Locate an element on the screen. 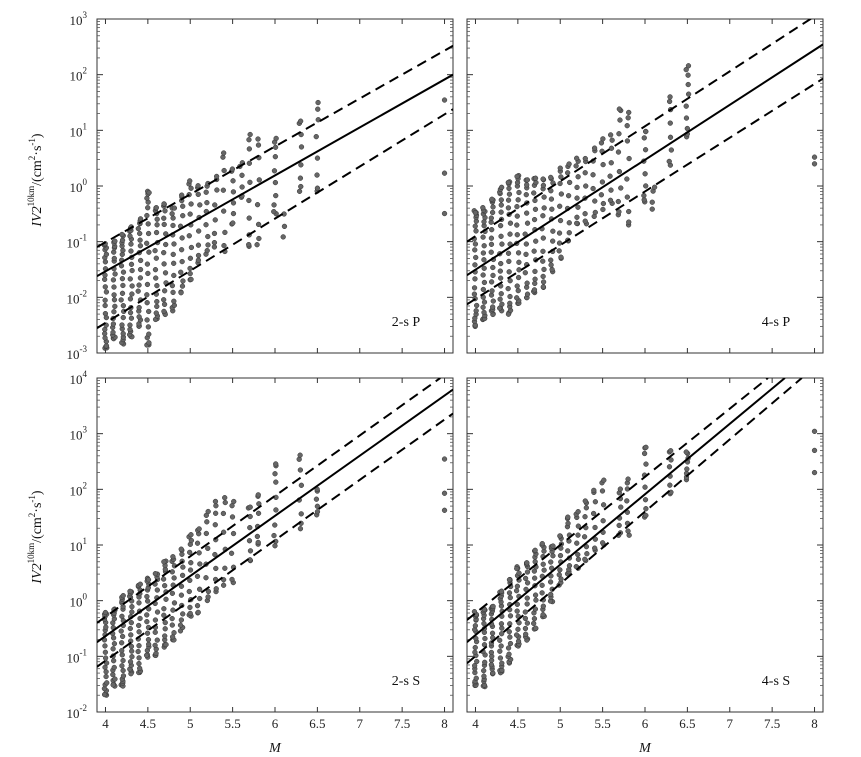  scatter-points is located at coordinates (644, 559).